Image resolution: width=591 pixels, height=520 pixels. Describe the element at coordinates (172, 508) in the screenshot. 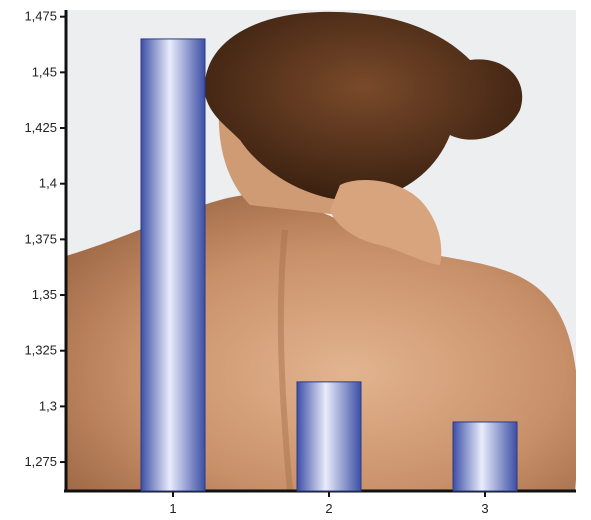

I see `x-tick-label: 1` at that location.